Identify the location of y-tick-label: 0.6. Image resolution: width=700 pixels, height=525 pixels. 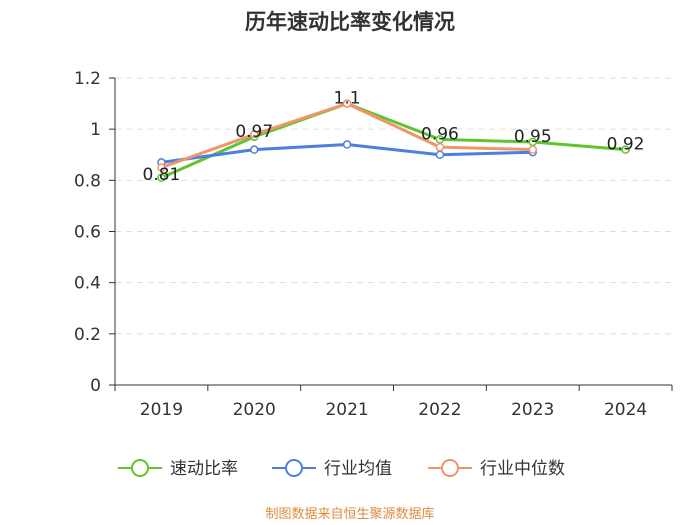
(87, 233).